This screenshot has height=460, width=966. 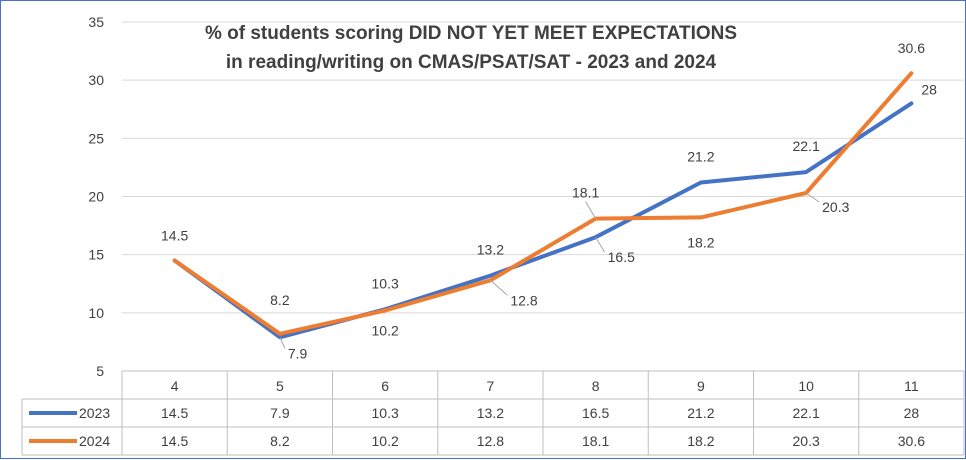 I want to click on table-cell: 10.3, so click(x=385, y=413).